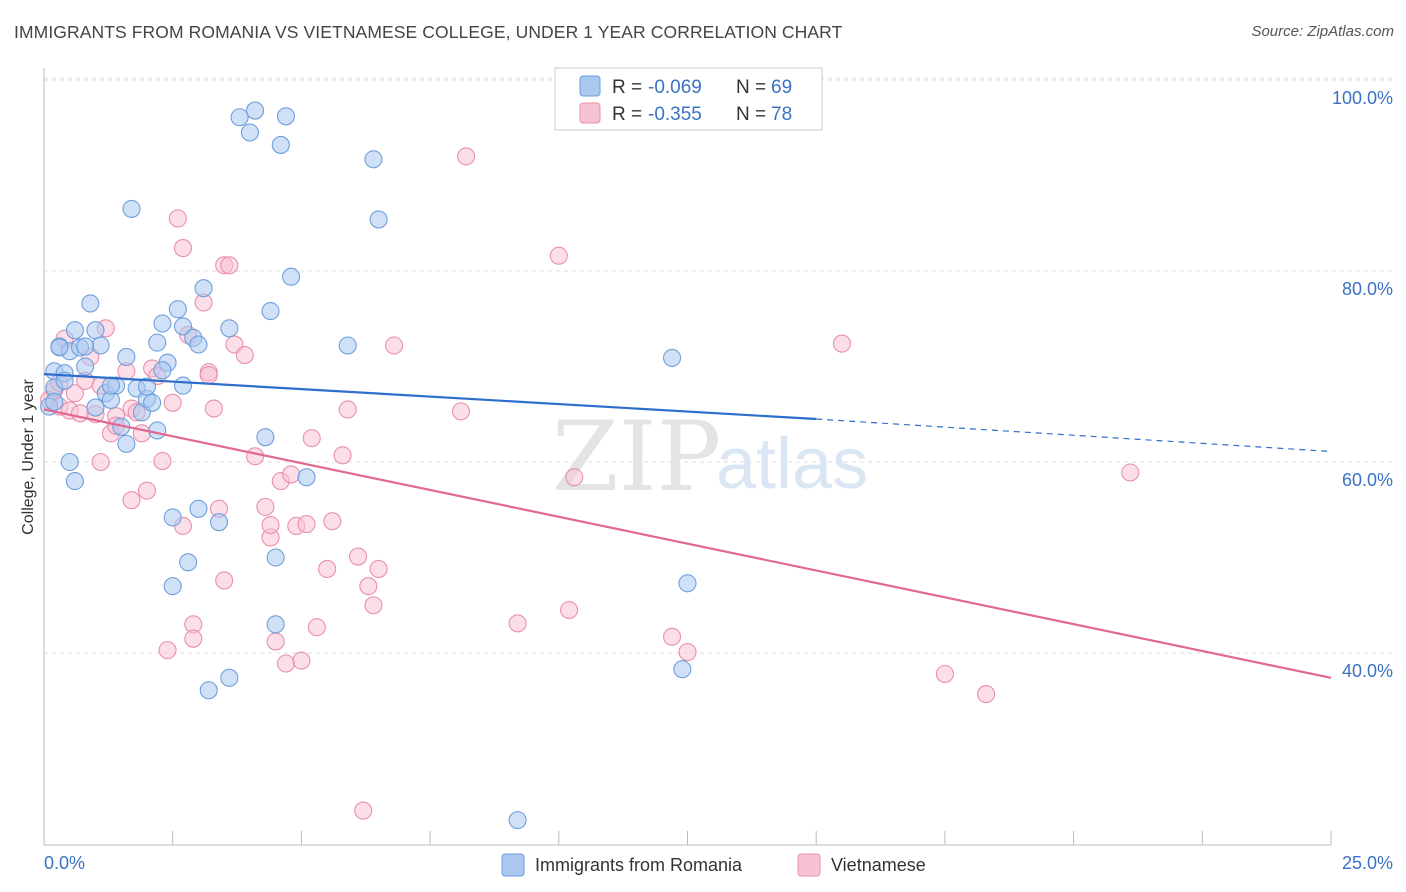 The height and width of the screenshot is (892, 1406). What do you see at coordinates (1367, 480) in the screenshot?
I see `y-tick-label-60: 60.0%` at bounding box center [1367, 480].